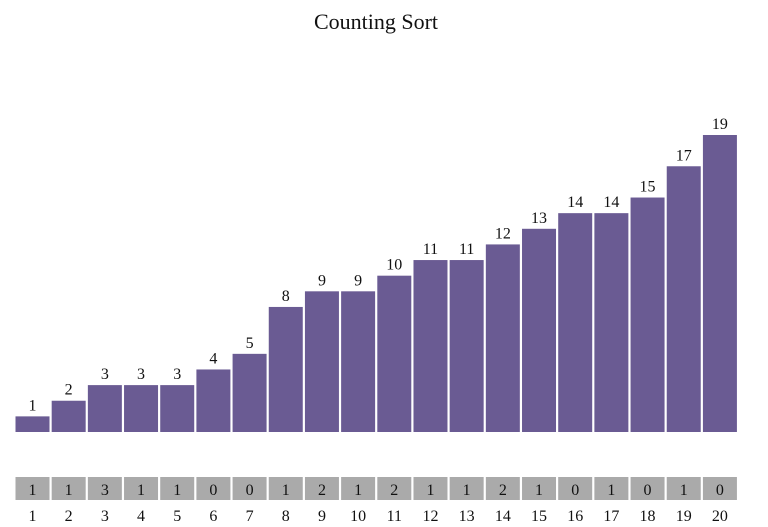 Image resolution: width=768 pixels, height=527 pixels. I want to click on bar-value-label: 2, so click(69, 390).